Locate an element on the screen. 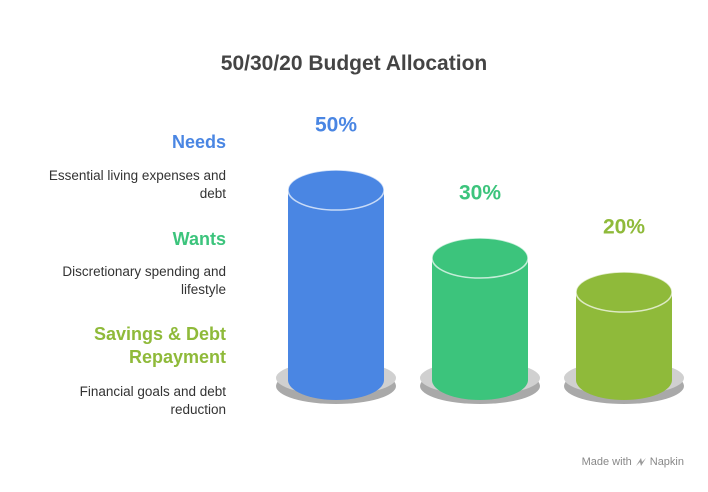 The height and width of the screenshot is (492, 708). category-label: Needs is located at coordinates (198, 142).